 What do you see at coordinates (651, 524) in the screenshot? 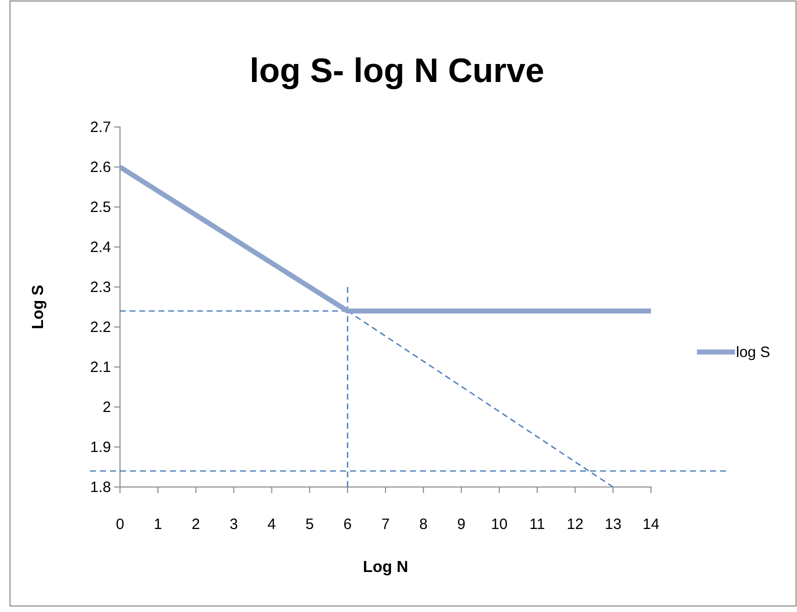
I see `x-tick-label: 14` at bounding box center [651, 524].